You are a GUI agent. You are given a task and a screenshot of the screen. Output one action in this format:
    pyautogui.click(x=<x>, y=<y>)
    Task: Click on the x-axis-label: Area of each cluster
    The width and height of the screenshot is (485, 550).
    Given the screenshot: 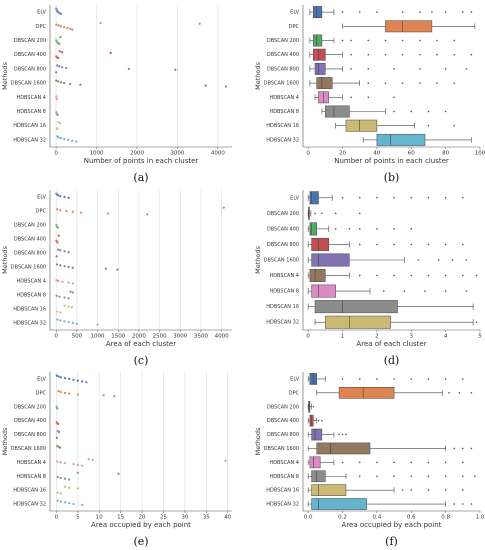 What is the action you would take?
    pyautogui.click(x=391, y=344)
    